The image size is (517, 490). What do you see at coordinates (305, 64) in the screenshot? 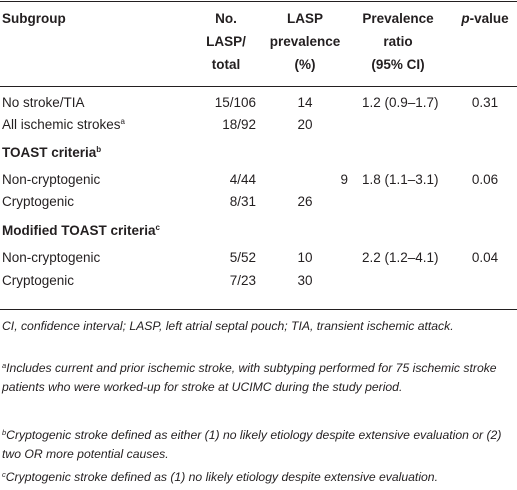
I see `header-prevalence-line3: (%)` at bounding box center [305, 64].